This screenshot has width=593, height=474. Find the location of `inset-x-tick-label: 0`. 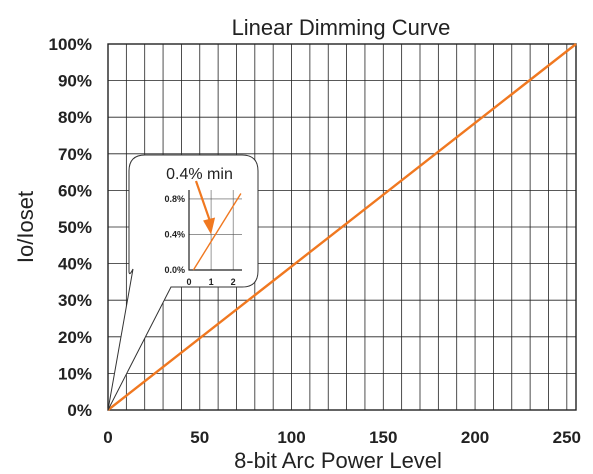

inset-x-tick-label: 0 is located at coordinates (188, 282).